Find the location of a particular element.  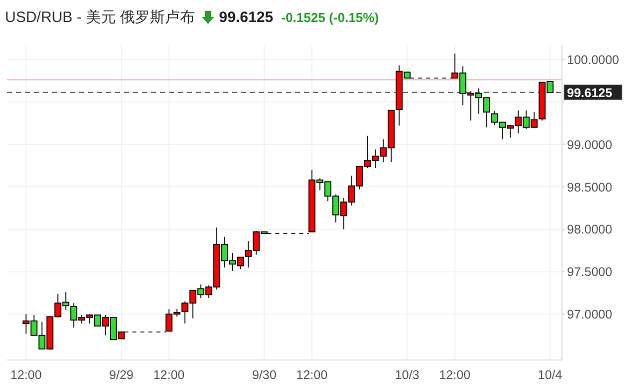

x-tick-label: 10/3 is located at coordinates (407, 375).